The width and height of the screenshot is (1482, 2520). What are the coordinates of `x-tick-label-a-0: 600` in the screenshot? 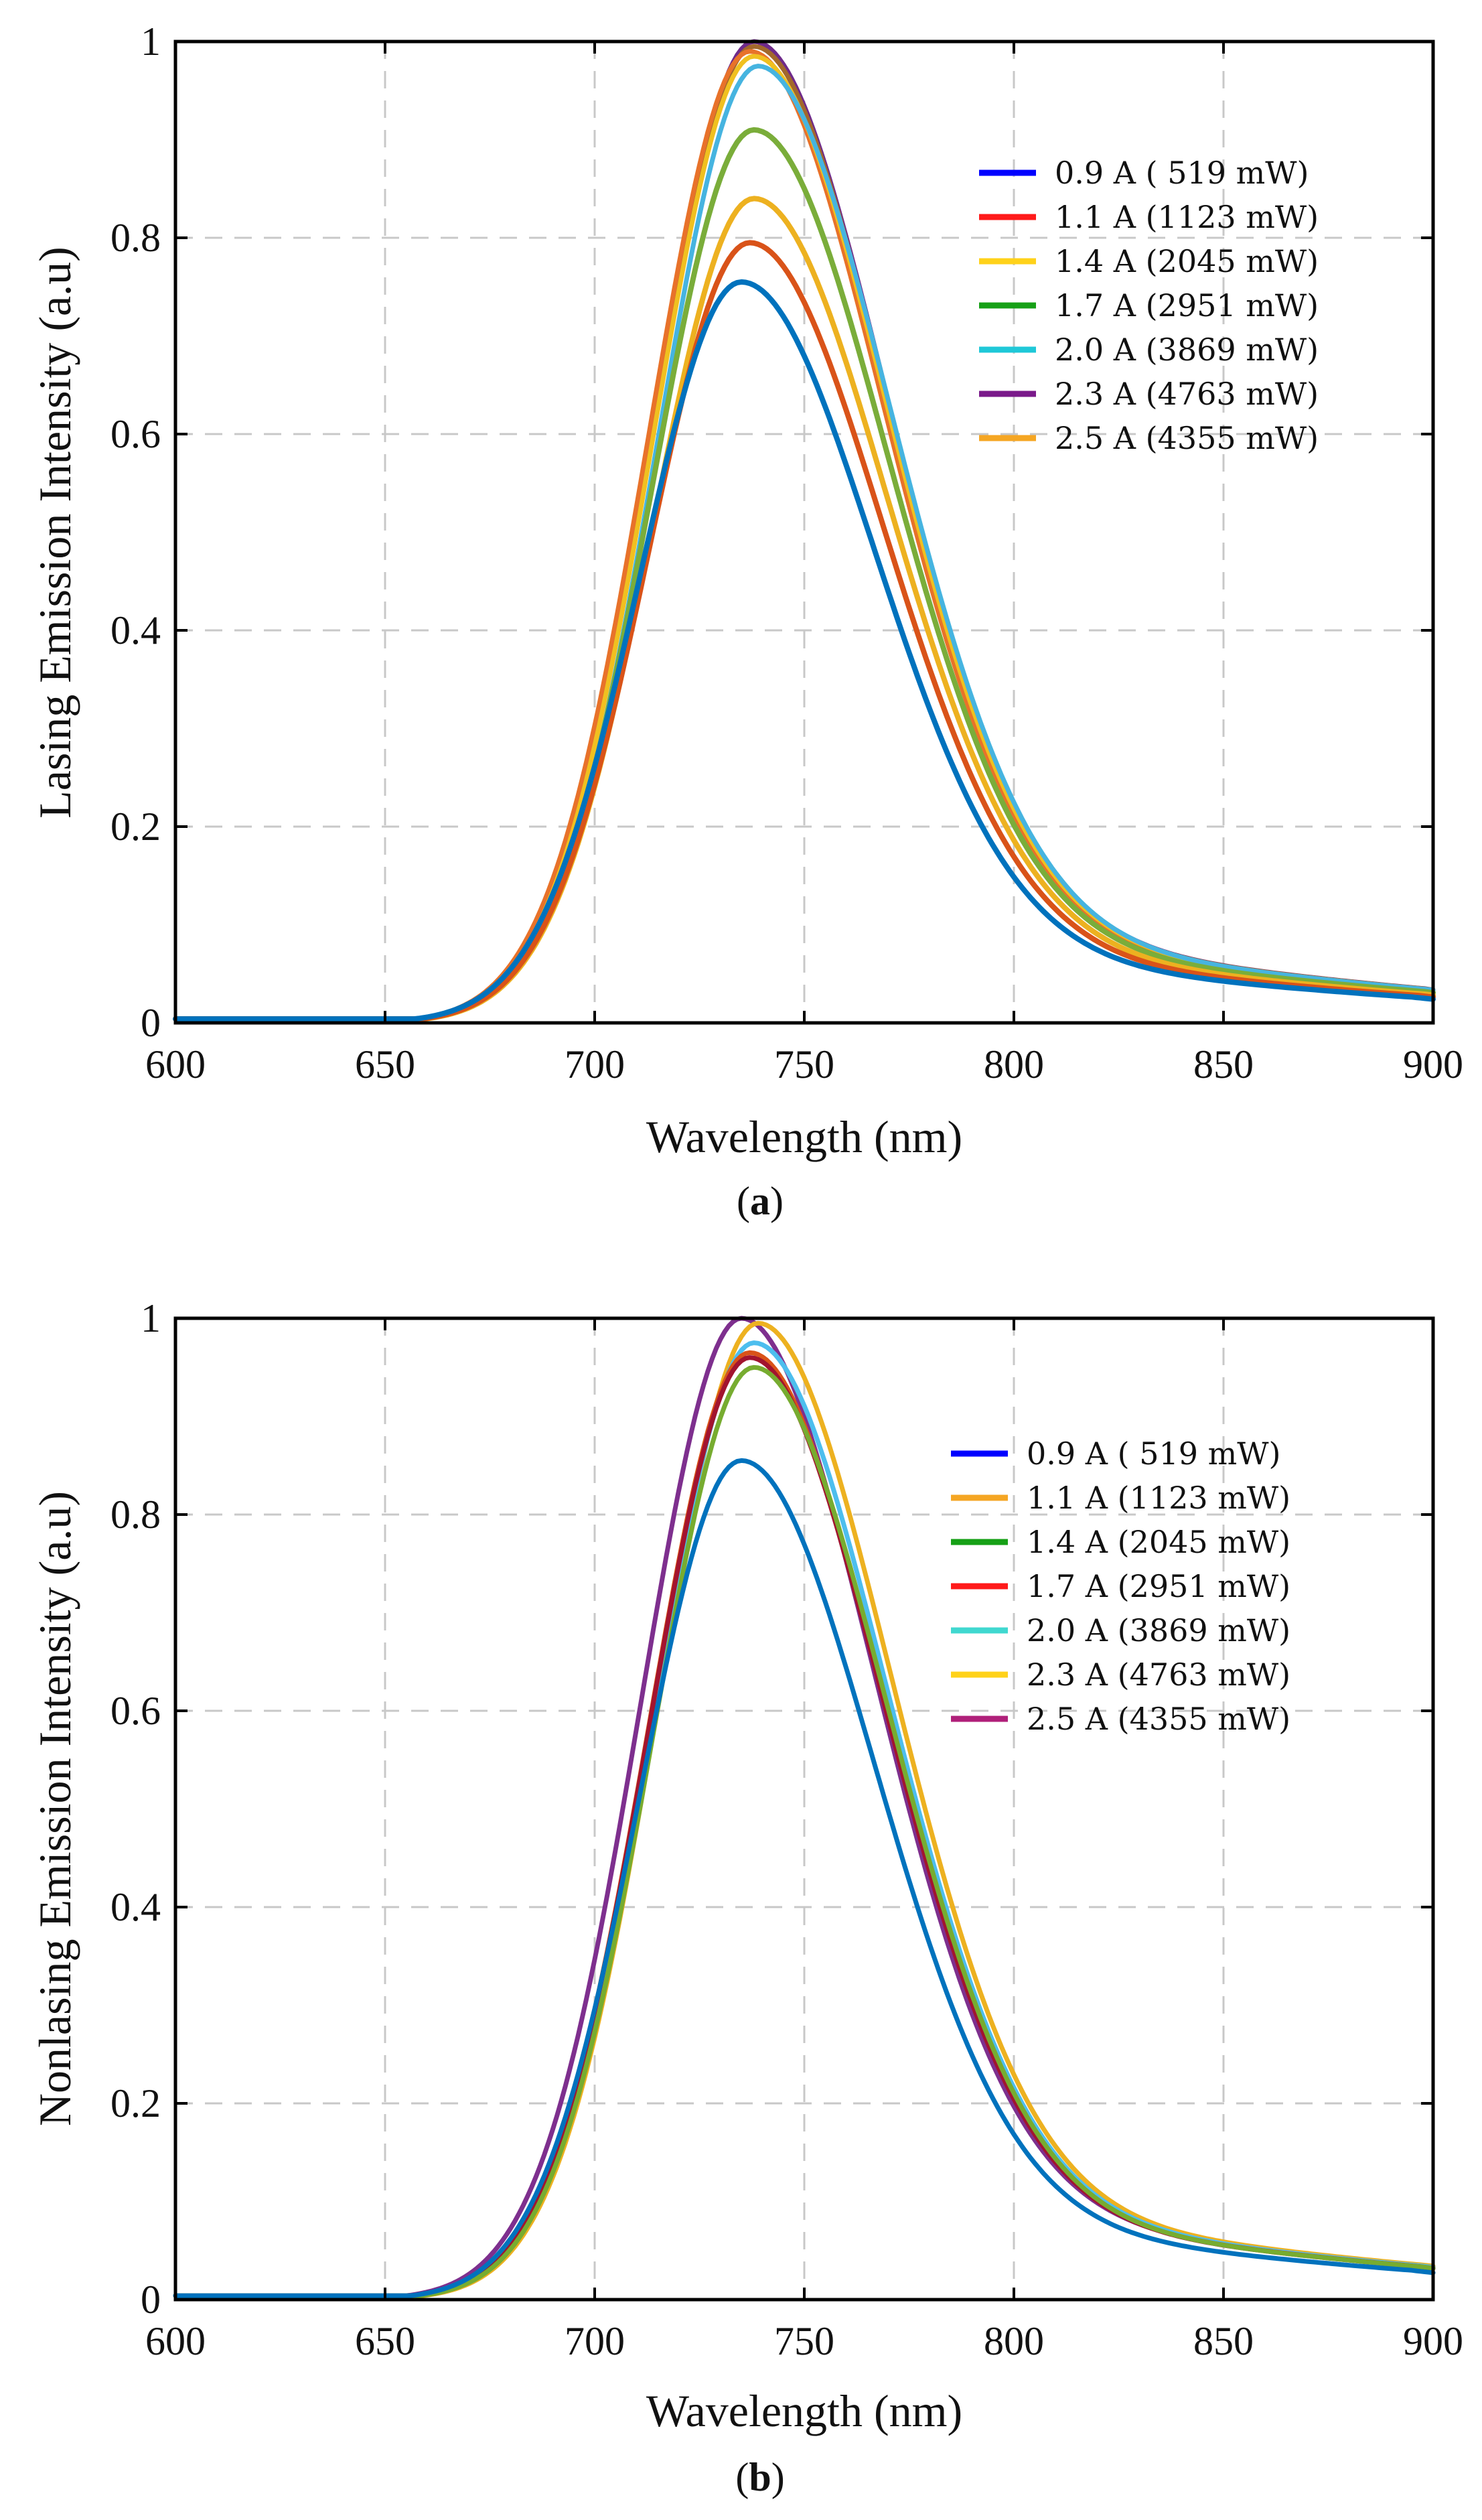 It's located at (176, 1064).